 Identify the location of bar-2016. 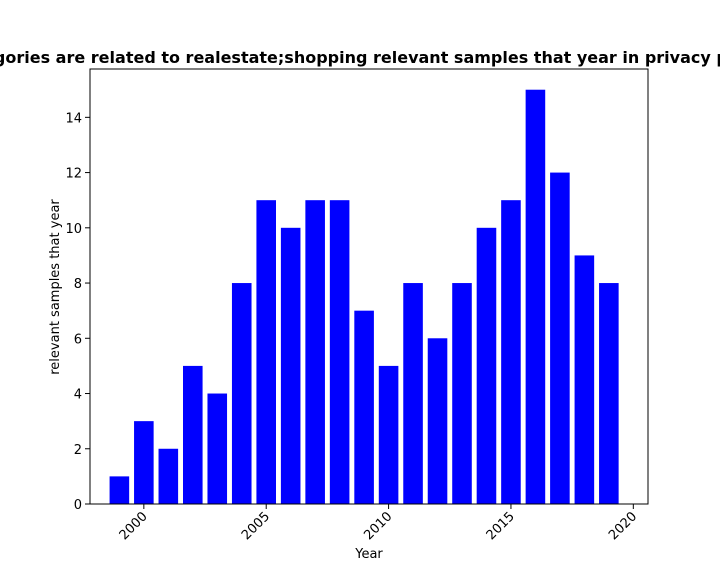
(535, 296).